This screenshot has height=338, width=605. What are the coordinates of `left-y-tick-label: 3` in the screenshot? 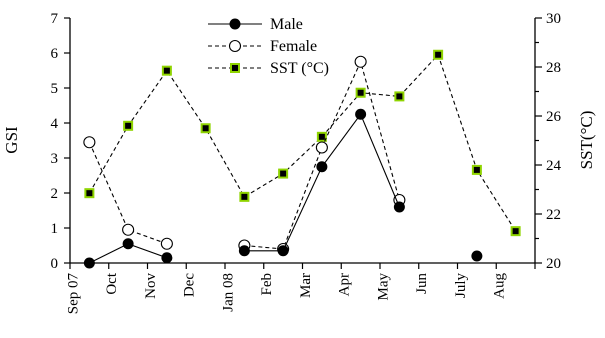 It's located at (55, 159).